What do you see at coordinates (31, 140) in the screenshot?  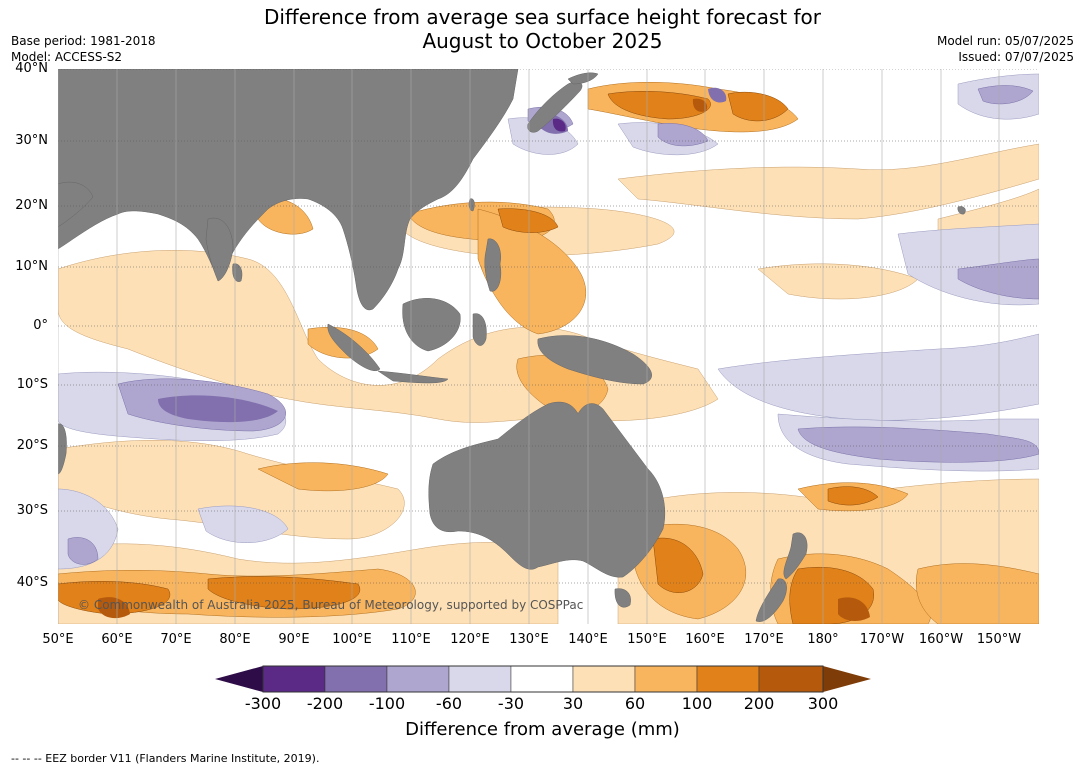 I see `lat-label: 30°N` at bounding box center [31, 140].